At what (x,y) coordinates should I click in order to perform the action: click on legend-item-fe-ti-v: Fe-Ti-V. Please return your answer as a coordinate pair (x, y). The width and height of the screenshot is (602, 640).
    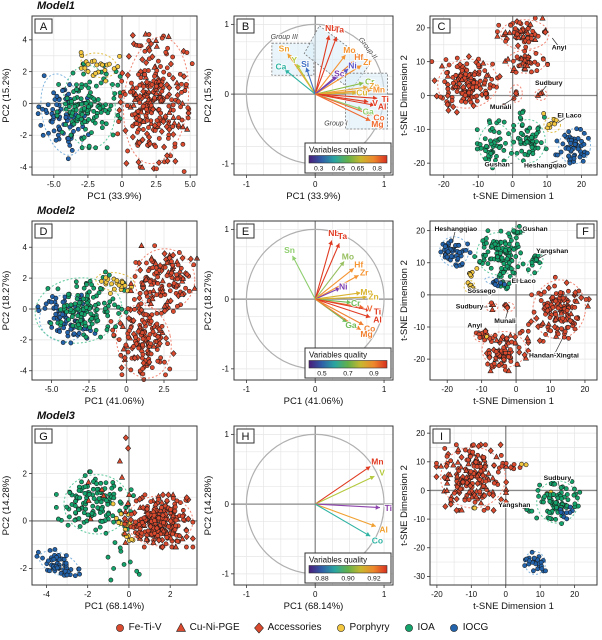
    Looking at the image, I should click on (138, 628).